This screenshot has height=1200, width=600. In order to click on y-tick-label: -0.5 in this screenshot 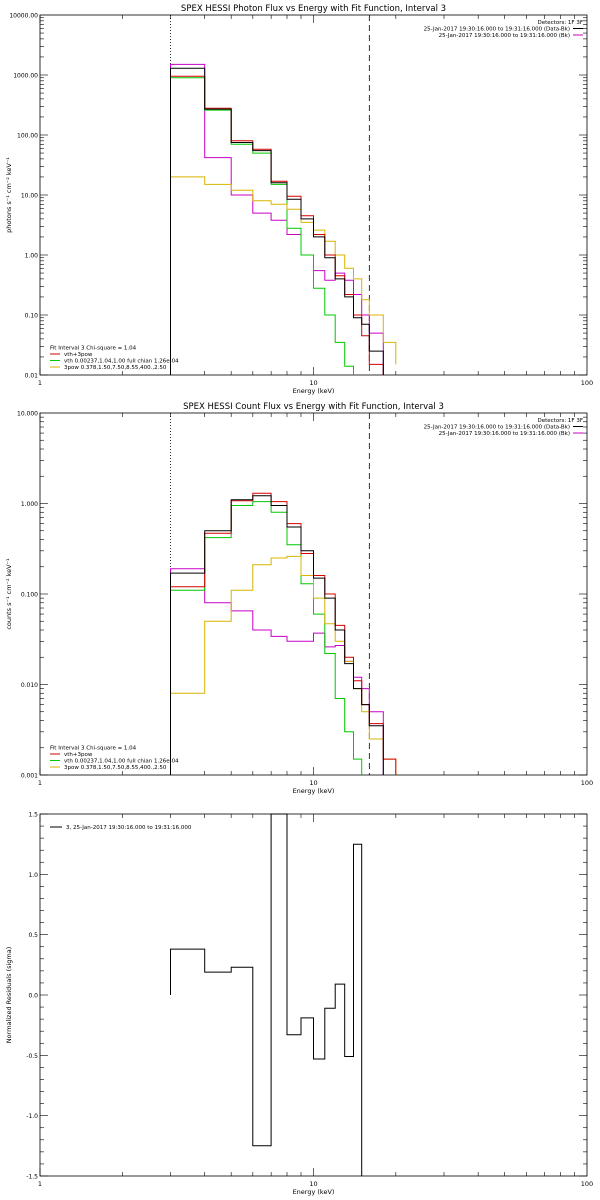, I will do `click(32, 1056)`.